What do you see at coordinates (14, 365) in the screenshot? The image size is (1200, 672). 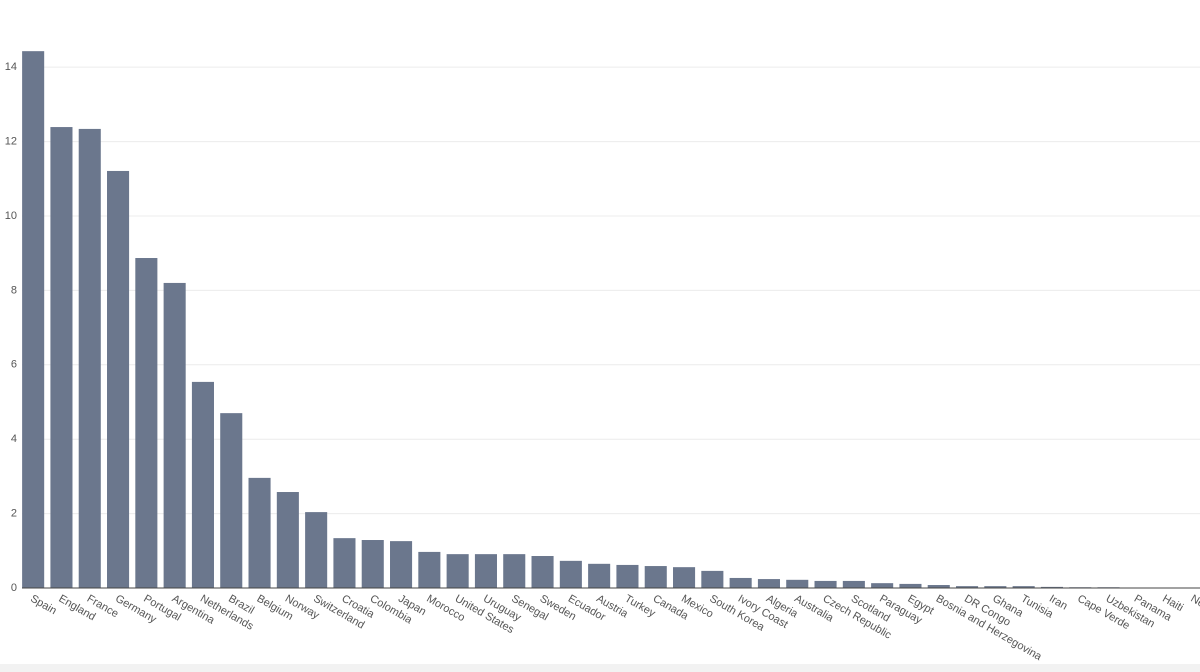 I see `y-tick-label: 6` at bounding box center [14, 365].